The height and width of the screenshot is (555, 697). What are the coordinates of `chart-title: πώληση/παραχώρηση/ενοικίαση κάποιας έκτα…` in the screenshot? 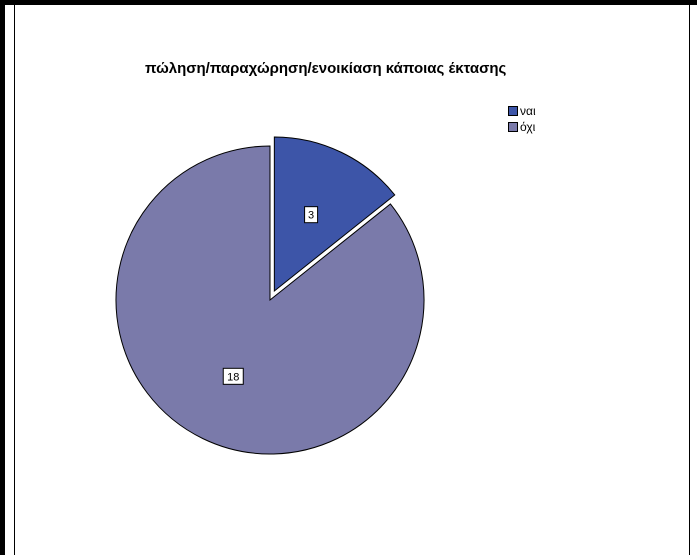 It's located at (326, 68).